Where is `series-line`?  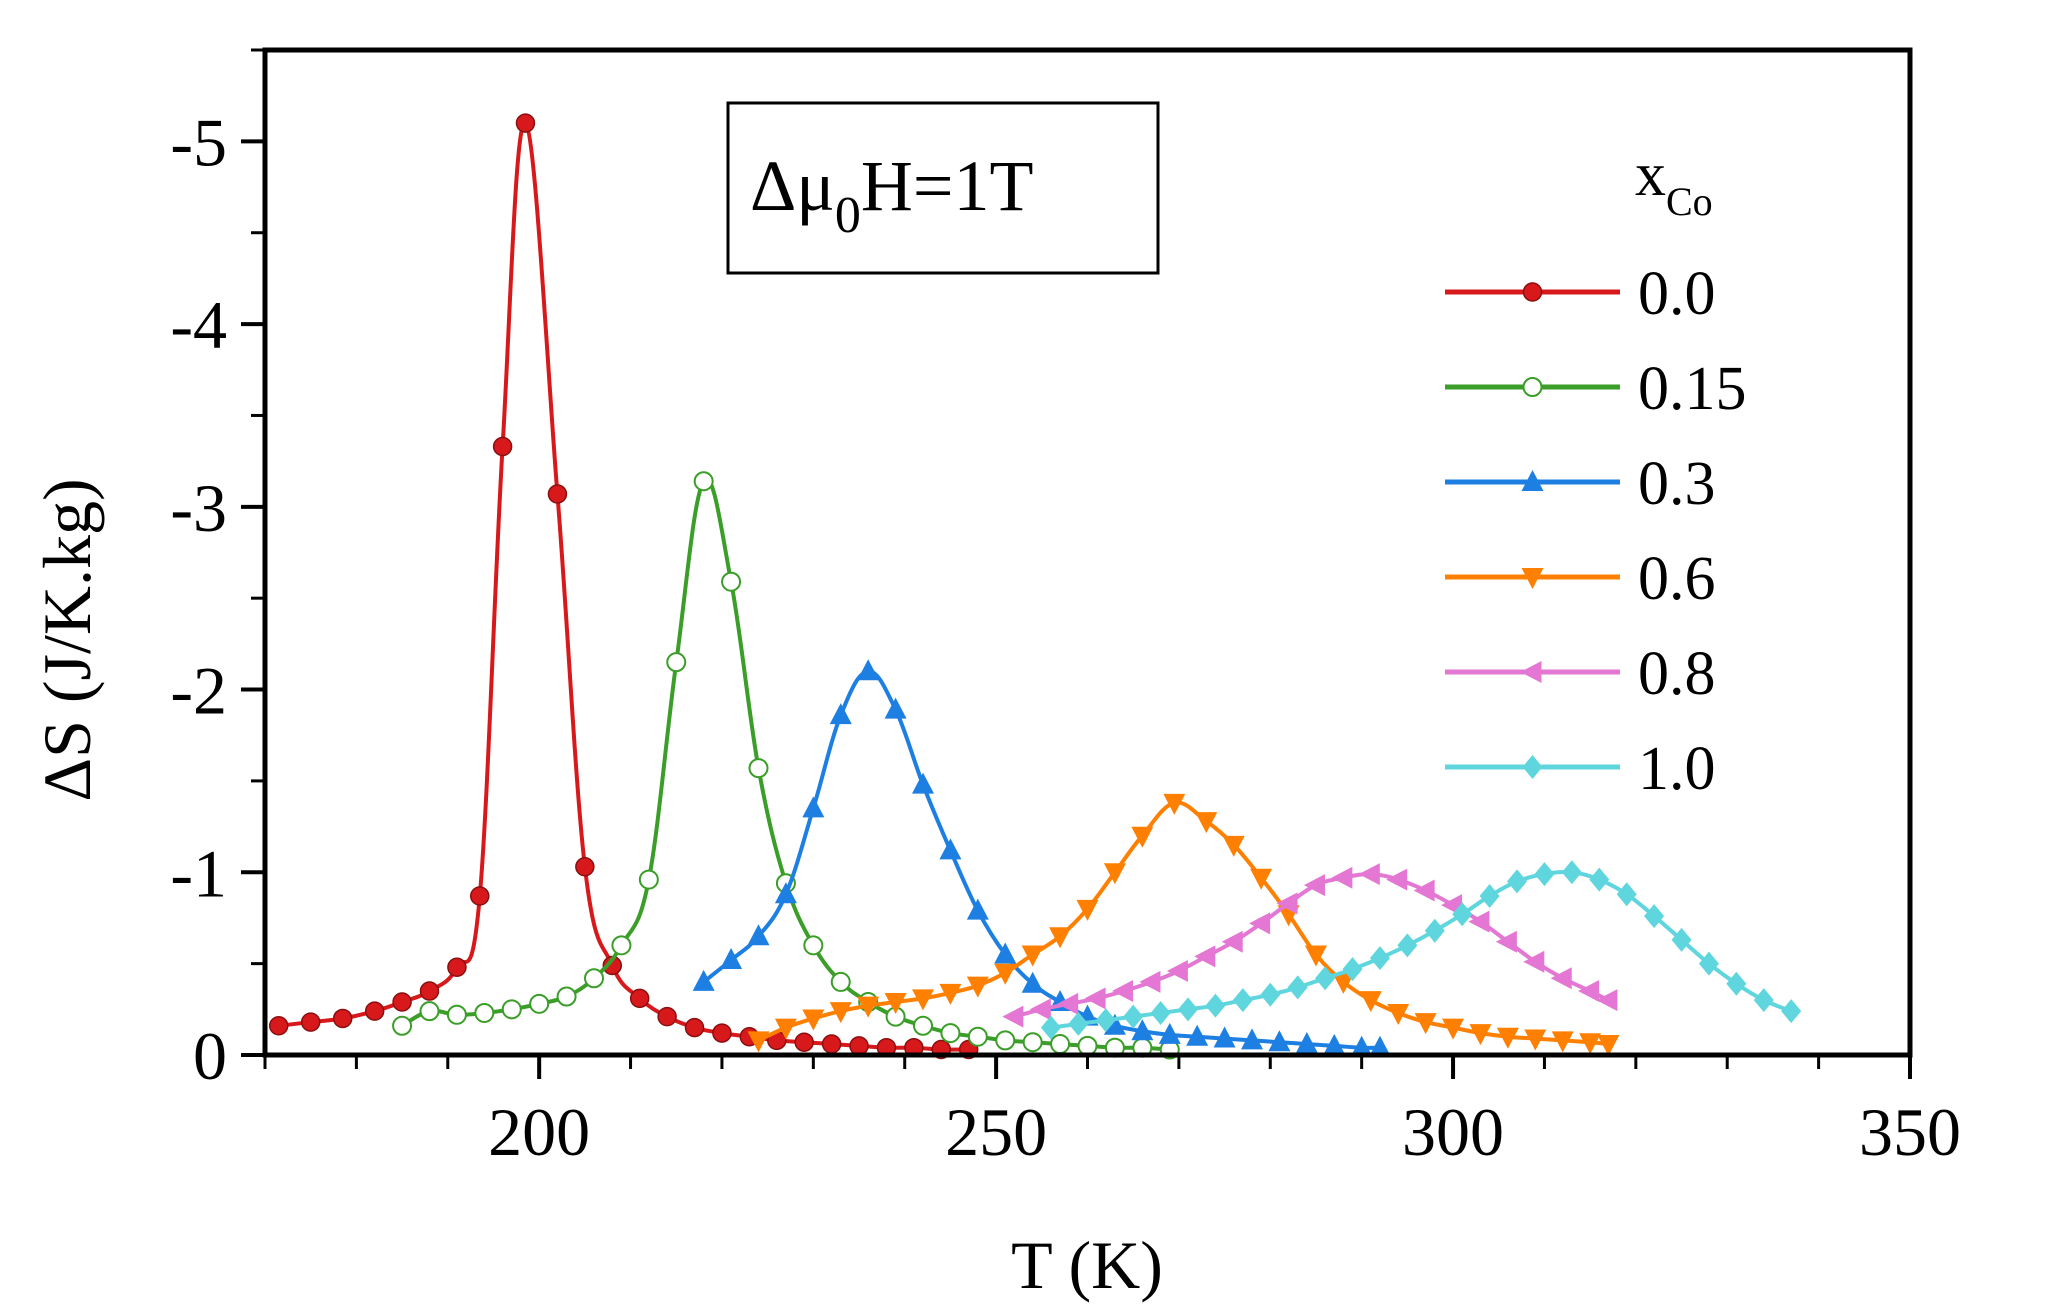 series-line is located at coordinates (1421, 949).